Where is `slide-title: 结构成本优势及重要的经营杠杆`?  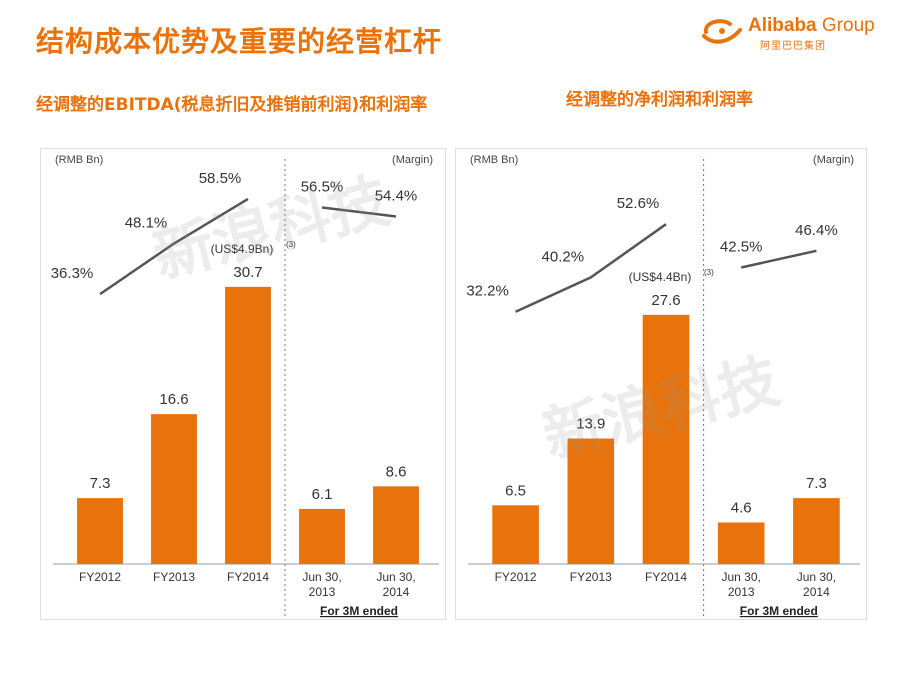 slide-title: 结构成本优势及重要的经营杠杆 is located at coordinates (239, 41).